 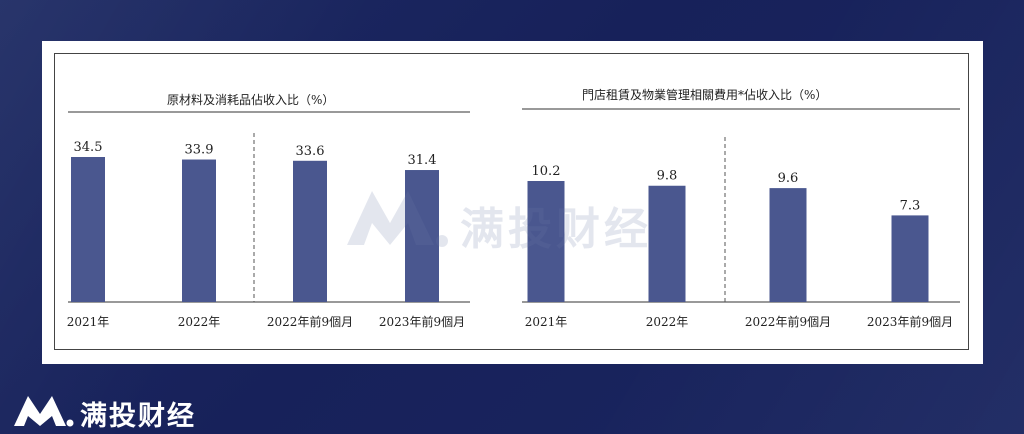 What do you see at coordinates (310, 321) in the screenshot?
I see `chart-1-tick-label-3: 2022年前9個月` at bounding box center [310, 321].